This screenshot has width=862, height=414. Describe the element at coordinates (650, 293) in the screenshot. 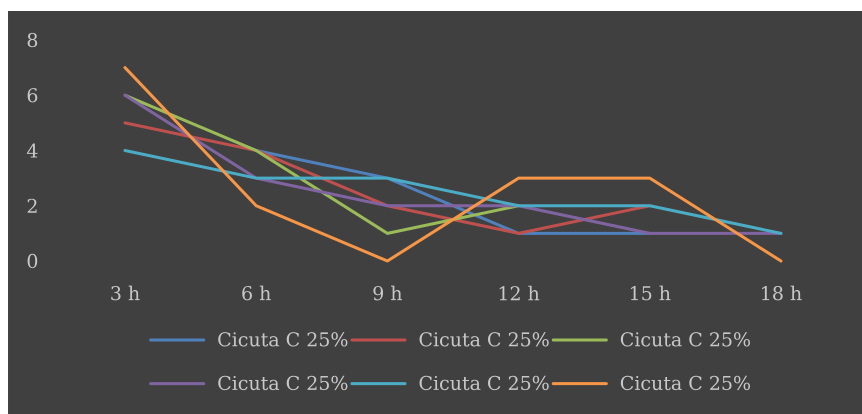

I see `x-tick-label: 15 h` at that location.